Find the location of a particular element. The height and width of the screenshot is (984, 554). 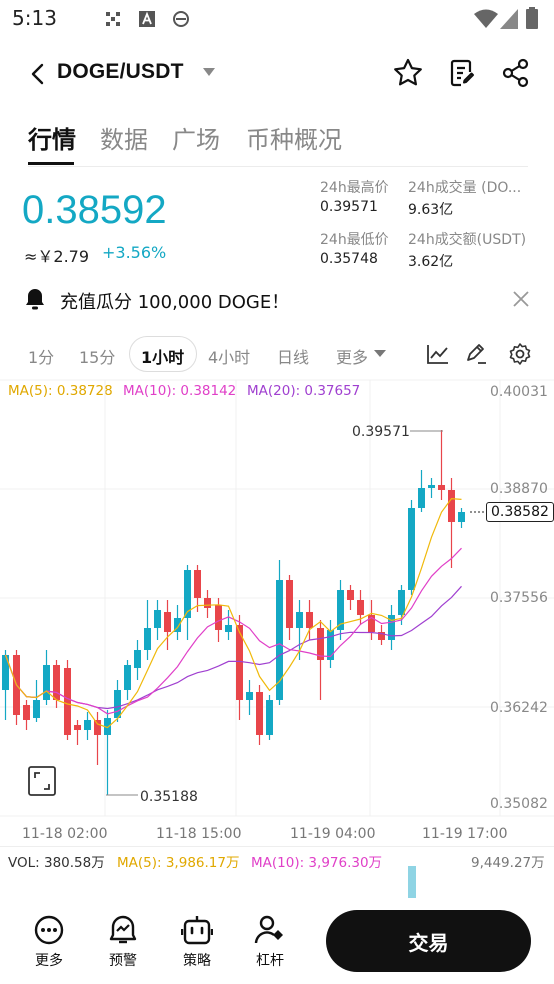

ma20-line is located at coordinates (233, 647).